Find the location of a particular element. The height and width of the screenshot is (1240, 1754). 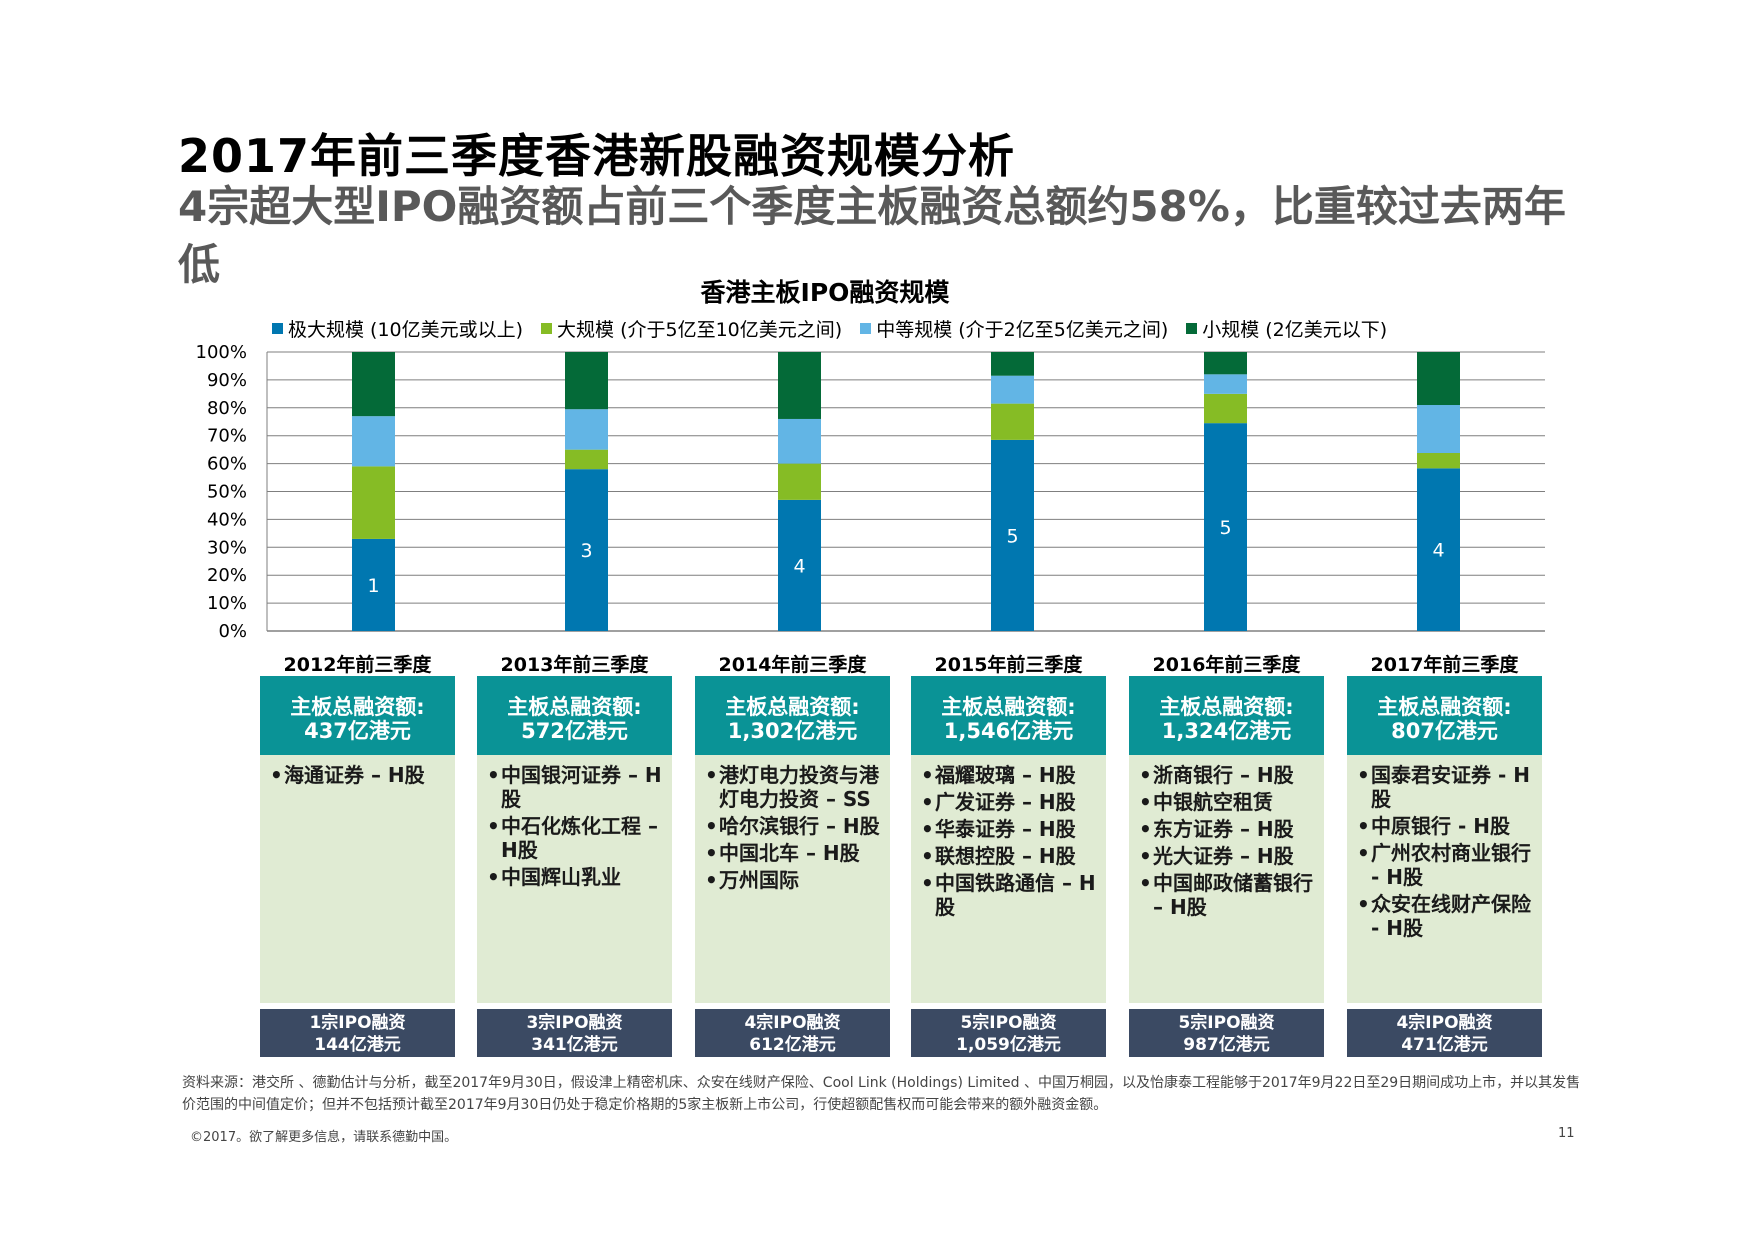

bar-data-label: 4 is located at coordinates (799, 566).